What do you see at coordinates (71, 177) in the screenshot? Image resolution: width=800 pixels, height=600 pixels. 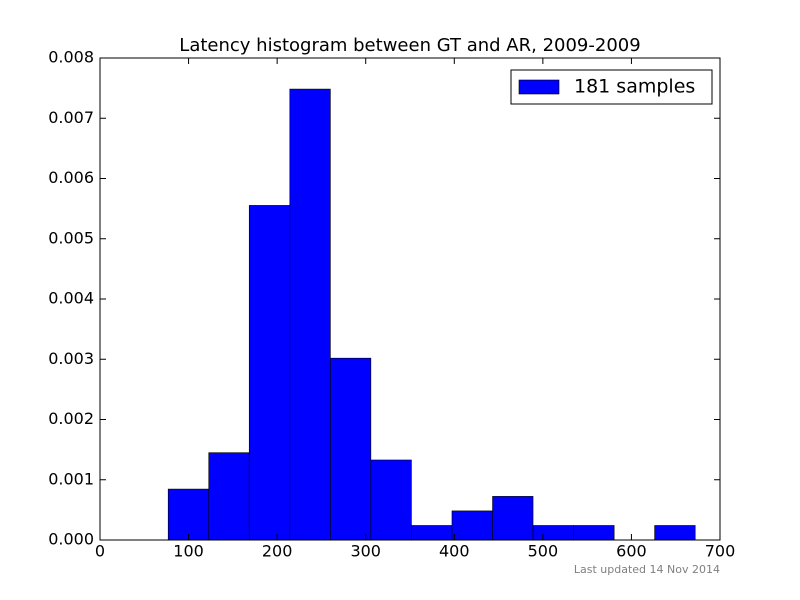 I see `y-tick-label: 0.006` at bounding box center [71, 177].